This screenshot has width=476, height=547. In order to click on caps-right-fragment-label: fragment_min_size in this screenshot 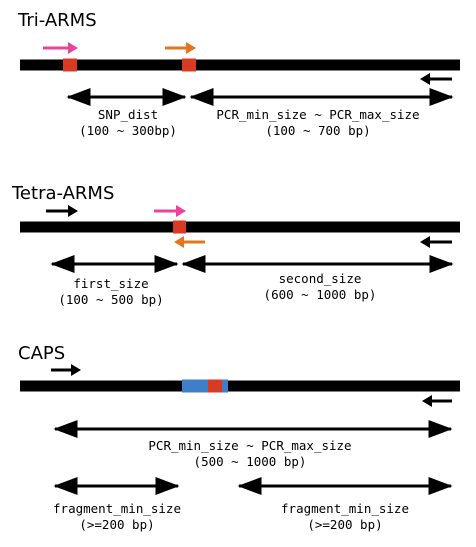, I will do `click(345, 508)`.